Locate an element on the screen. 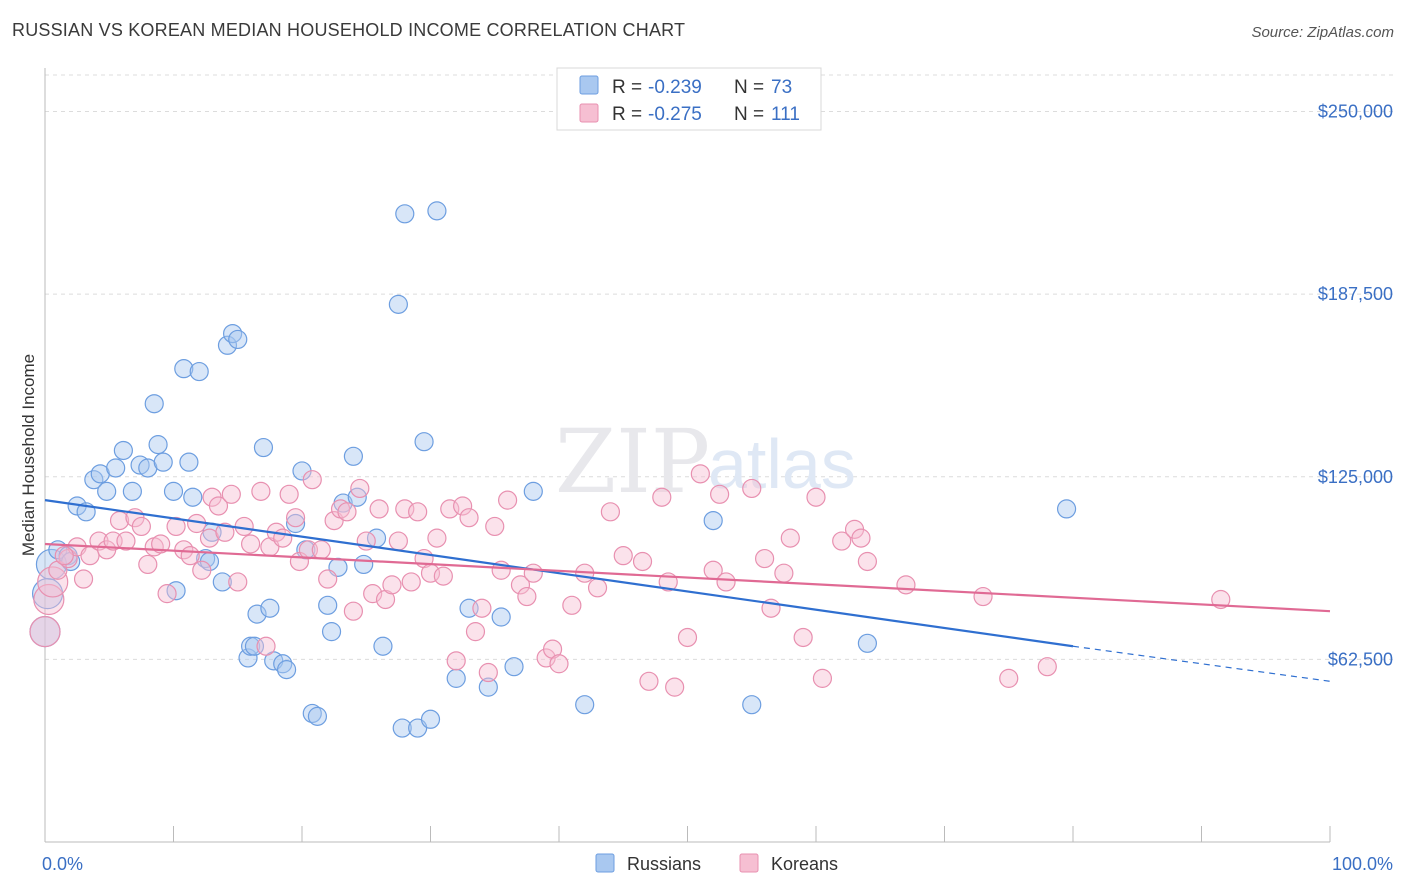  legend-n-value-koreans: 111 is located at coordinates (785, 114).